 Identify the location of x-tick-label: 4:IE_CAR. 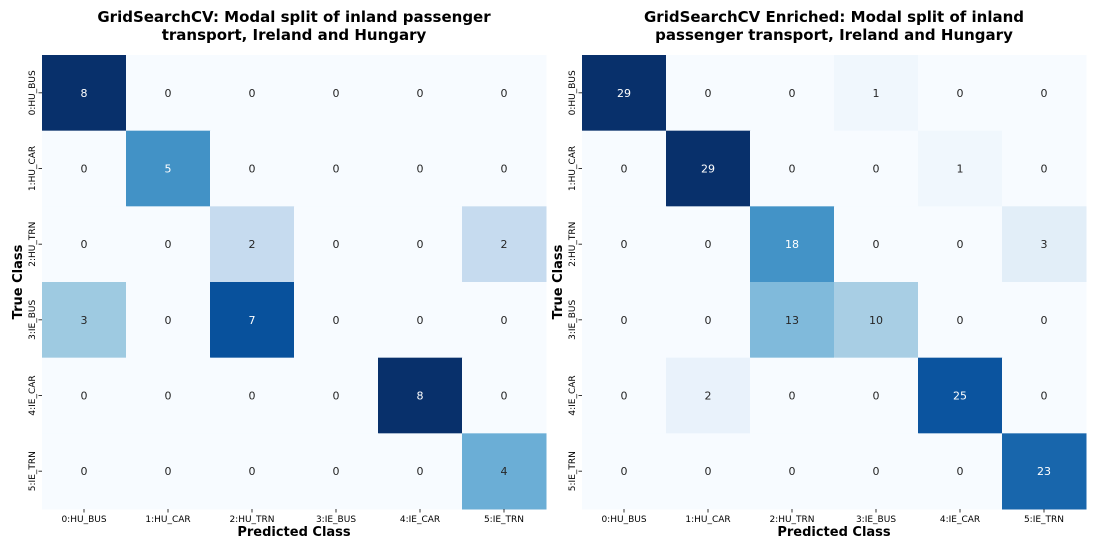
(960, 520).